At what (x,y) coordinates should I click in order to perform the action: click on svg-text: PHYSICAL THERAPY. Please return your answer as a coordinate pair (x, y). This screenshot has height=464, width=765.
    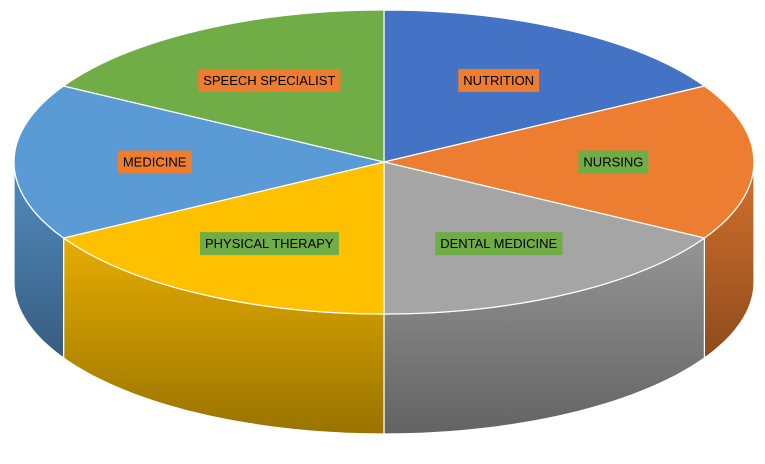
    Looking at the image, I should click on (269, 243).